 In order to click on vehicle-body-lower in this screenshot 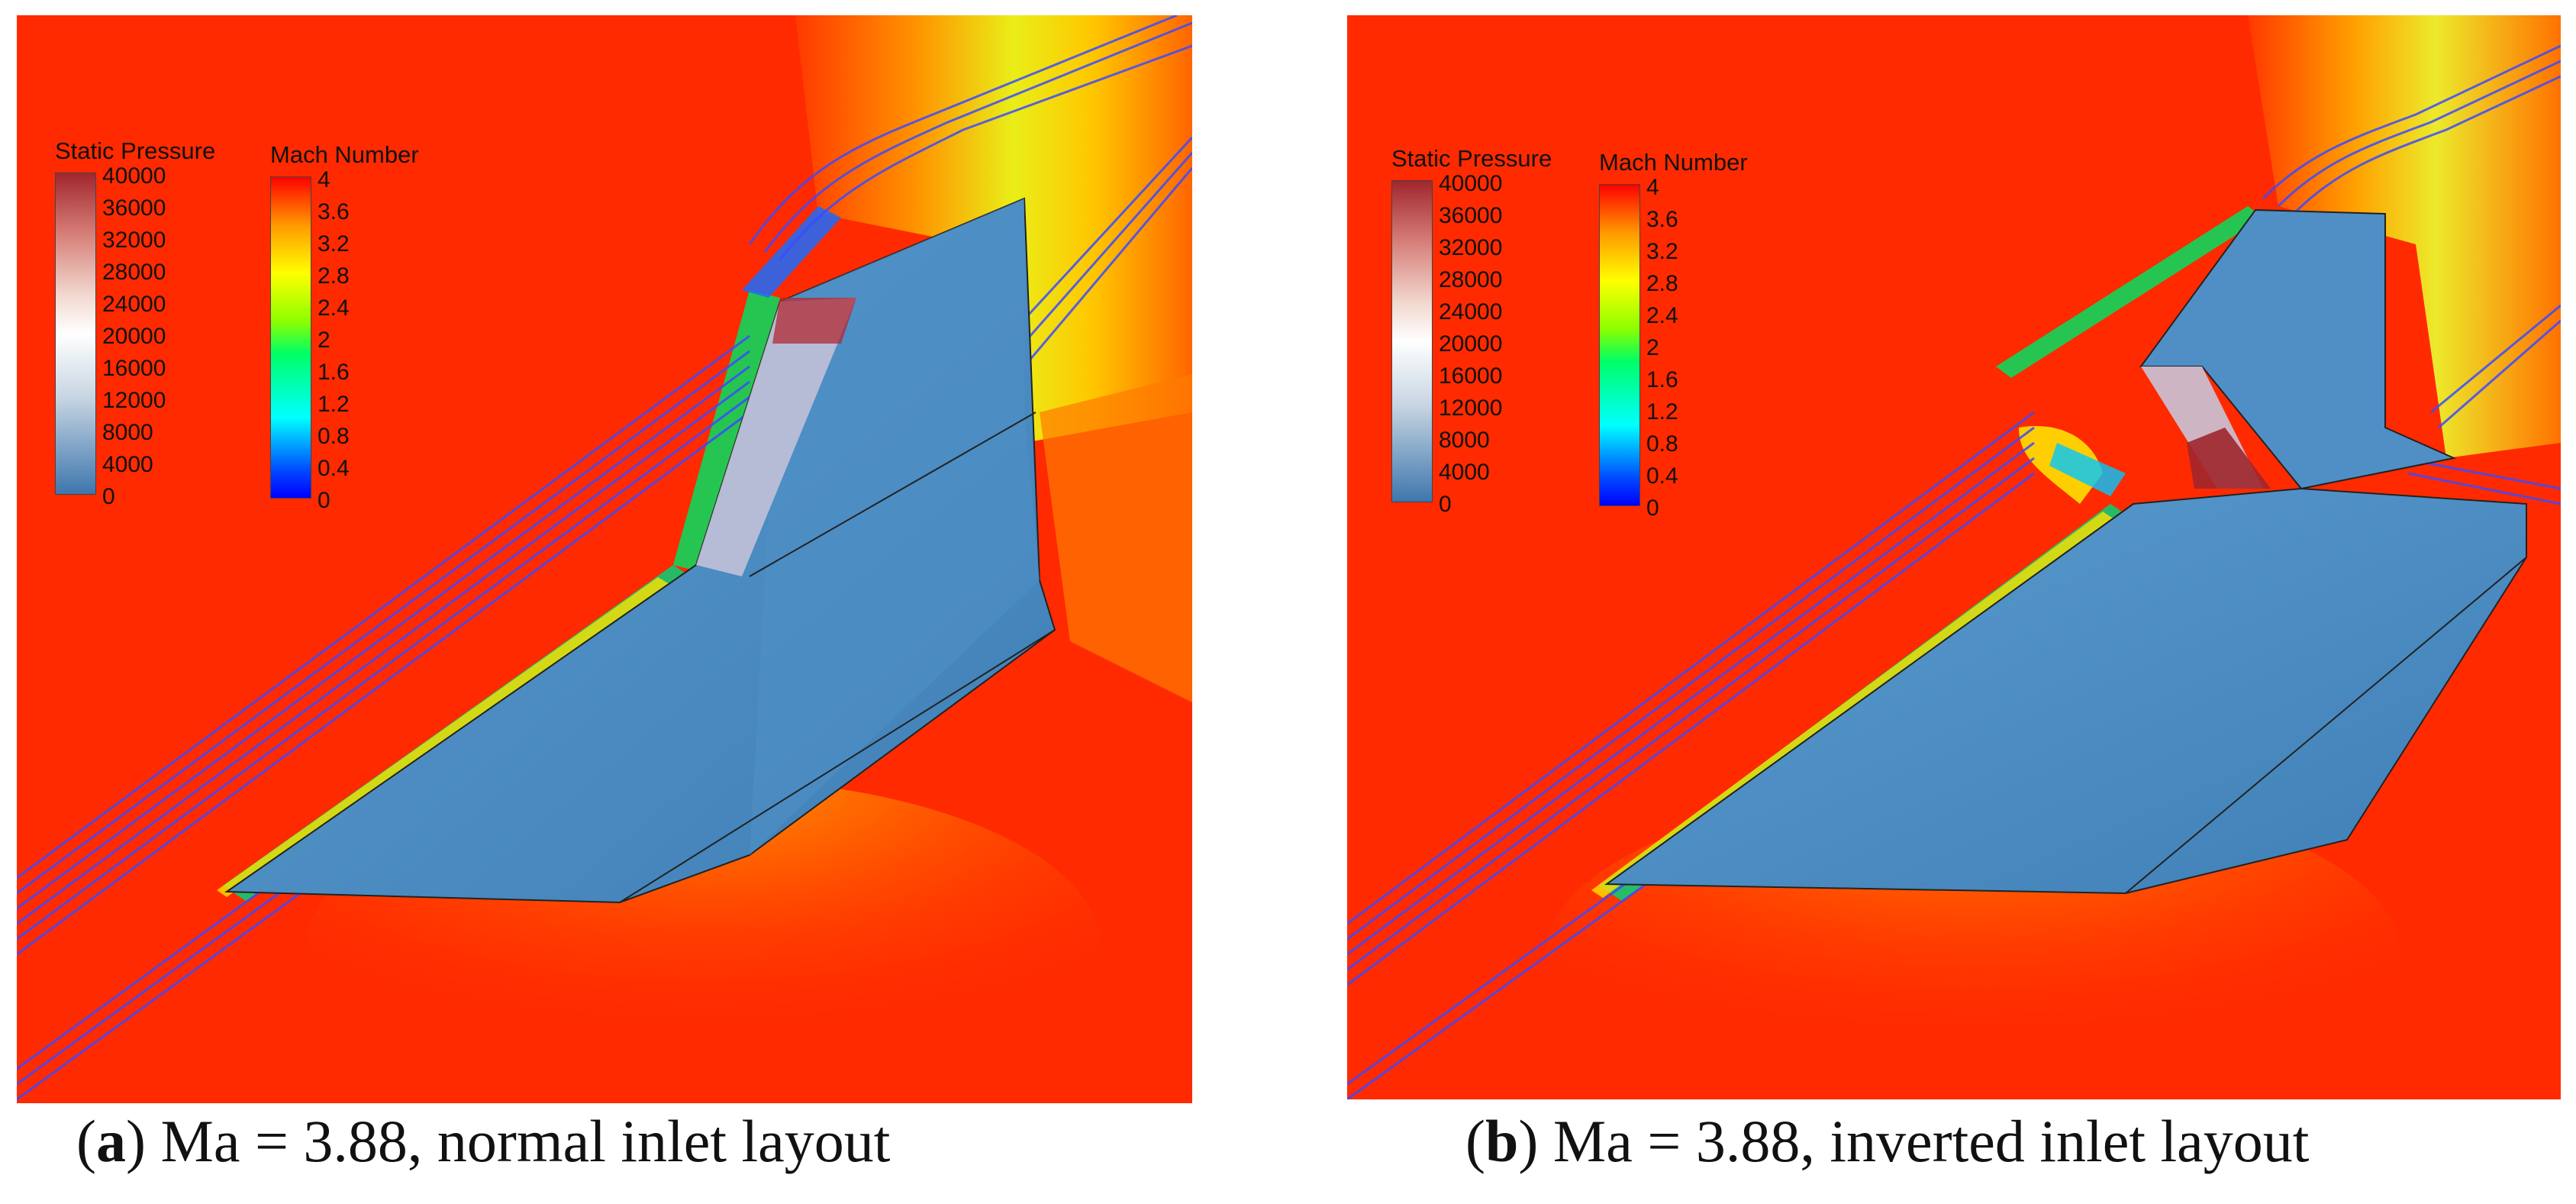, I will do `click(2066, 691)`.